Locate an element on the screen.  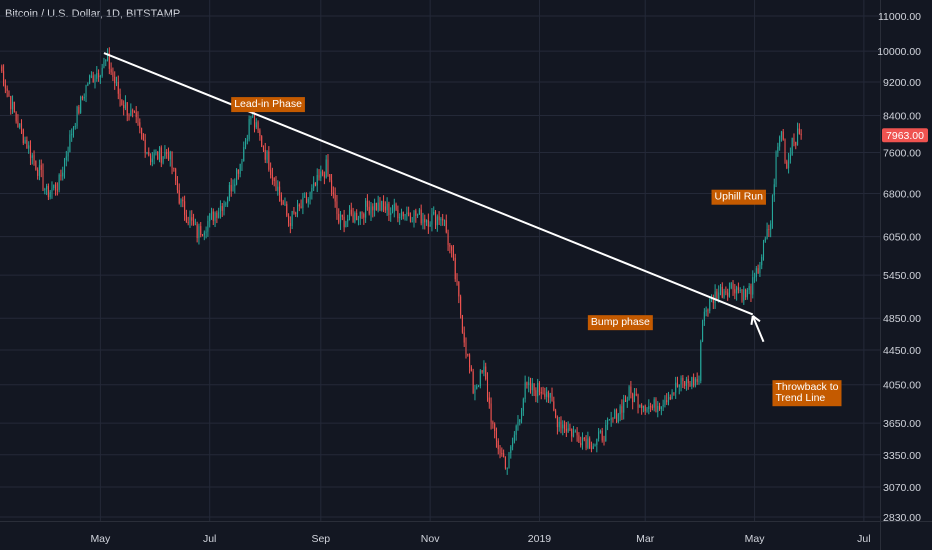
annotation-label: Lead-in Phase is located at coordinates (268, 105).